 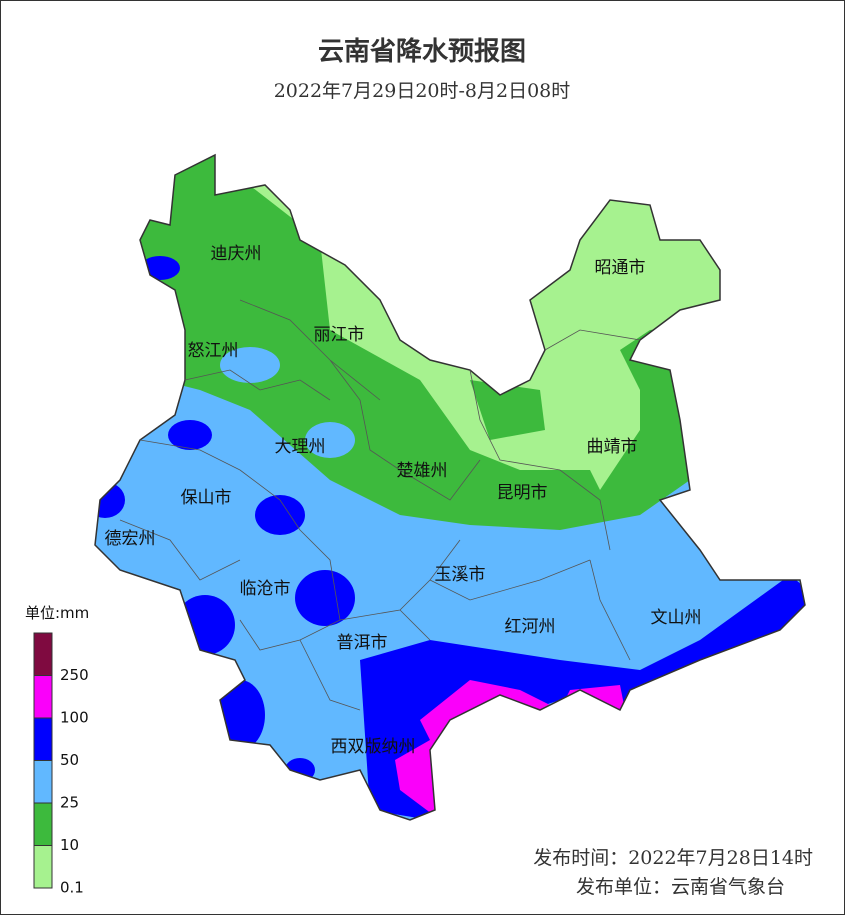 I want to click on region-label: 大理州, so click(x=300, y=447).